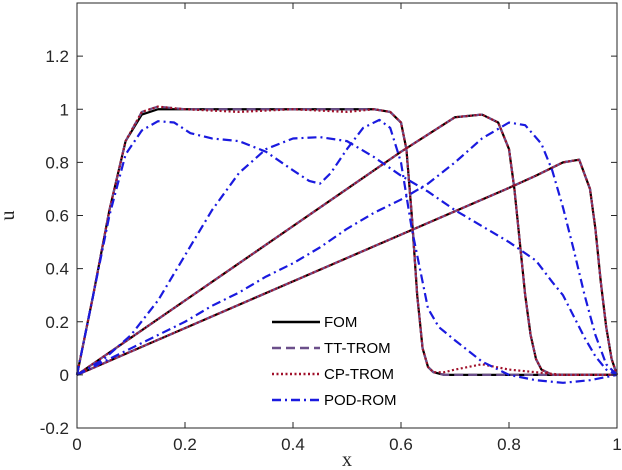 This screenshot has height=470, width=622. What do you see at coordinates (76, 444) in the screenshot?
I see `x-tick-label: 0` at bounding box center [76, 444].